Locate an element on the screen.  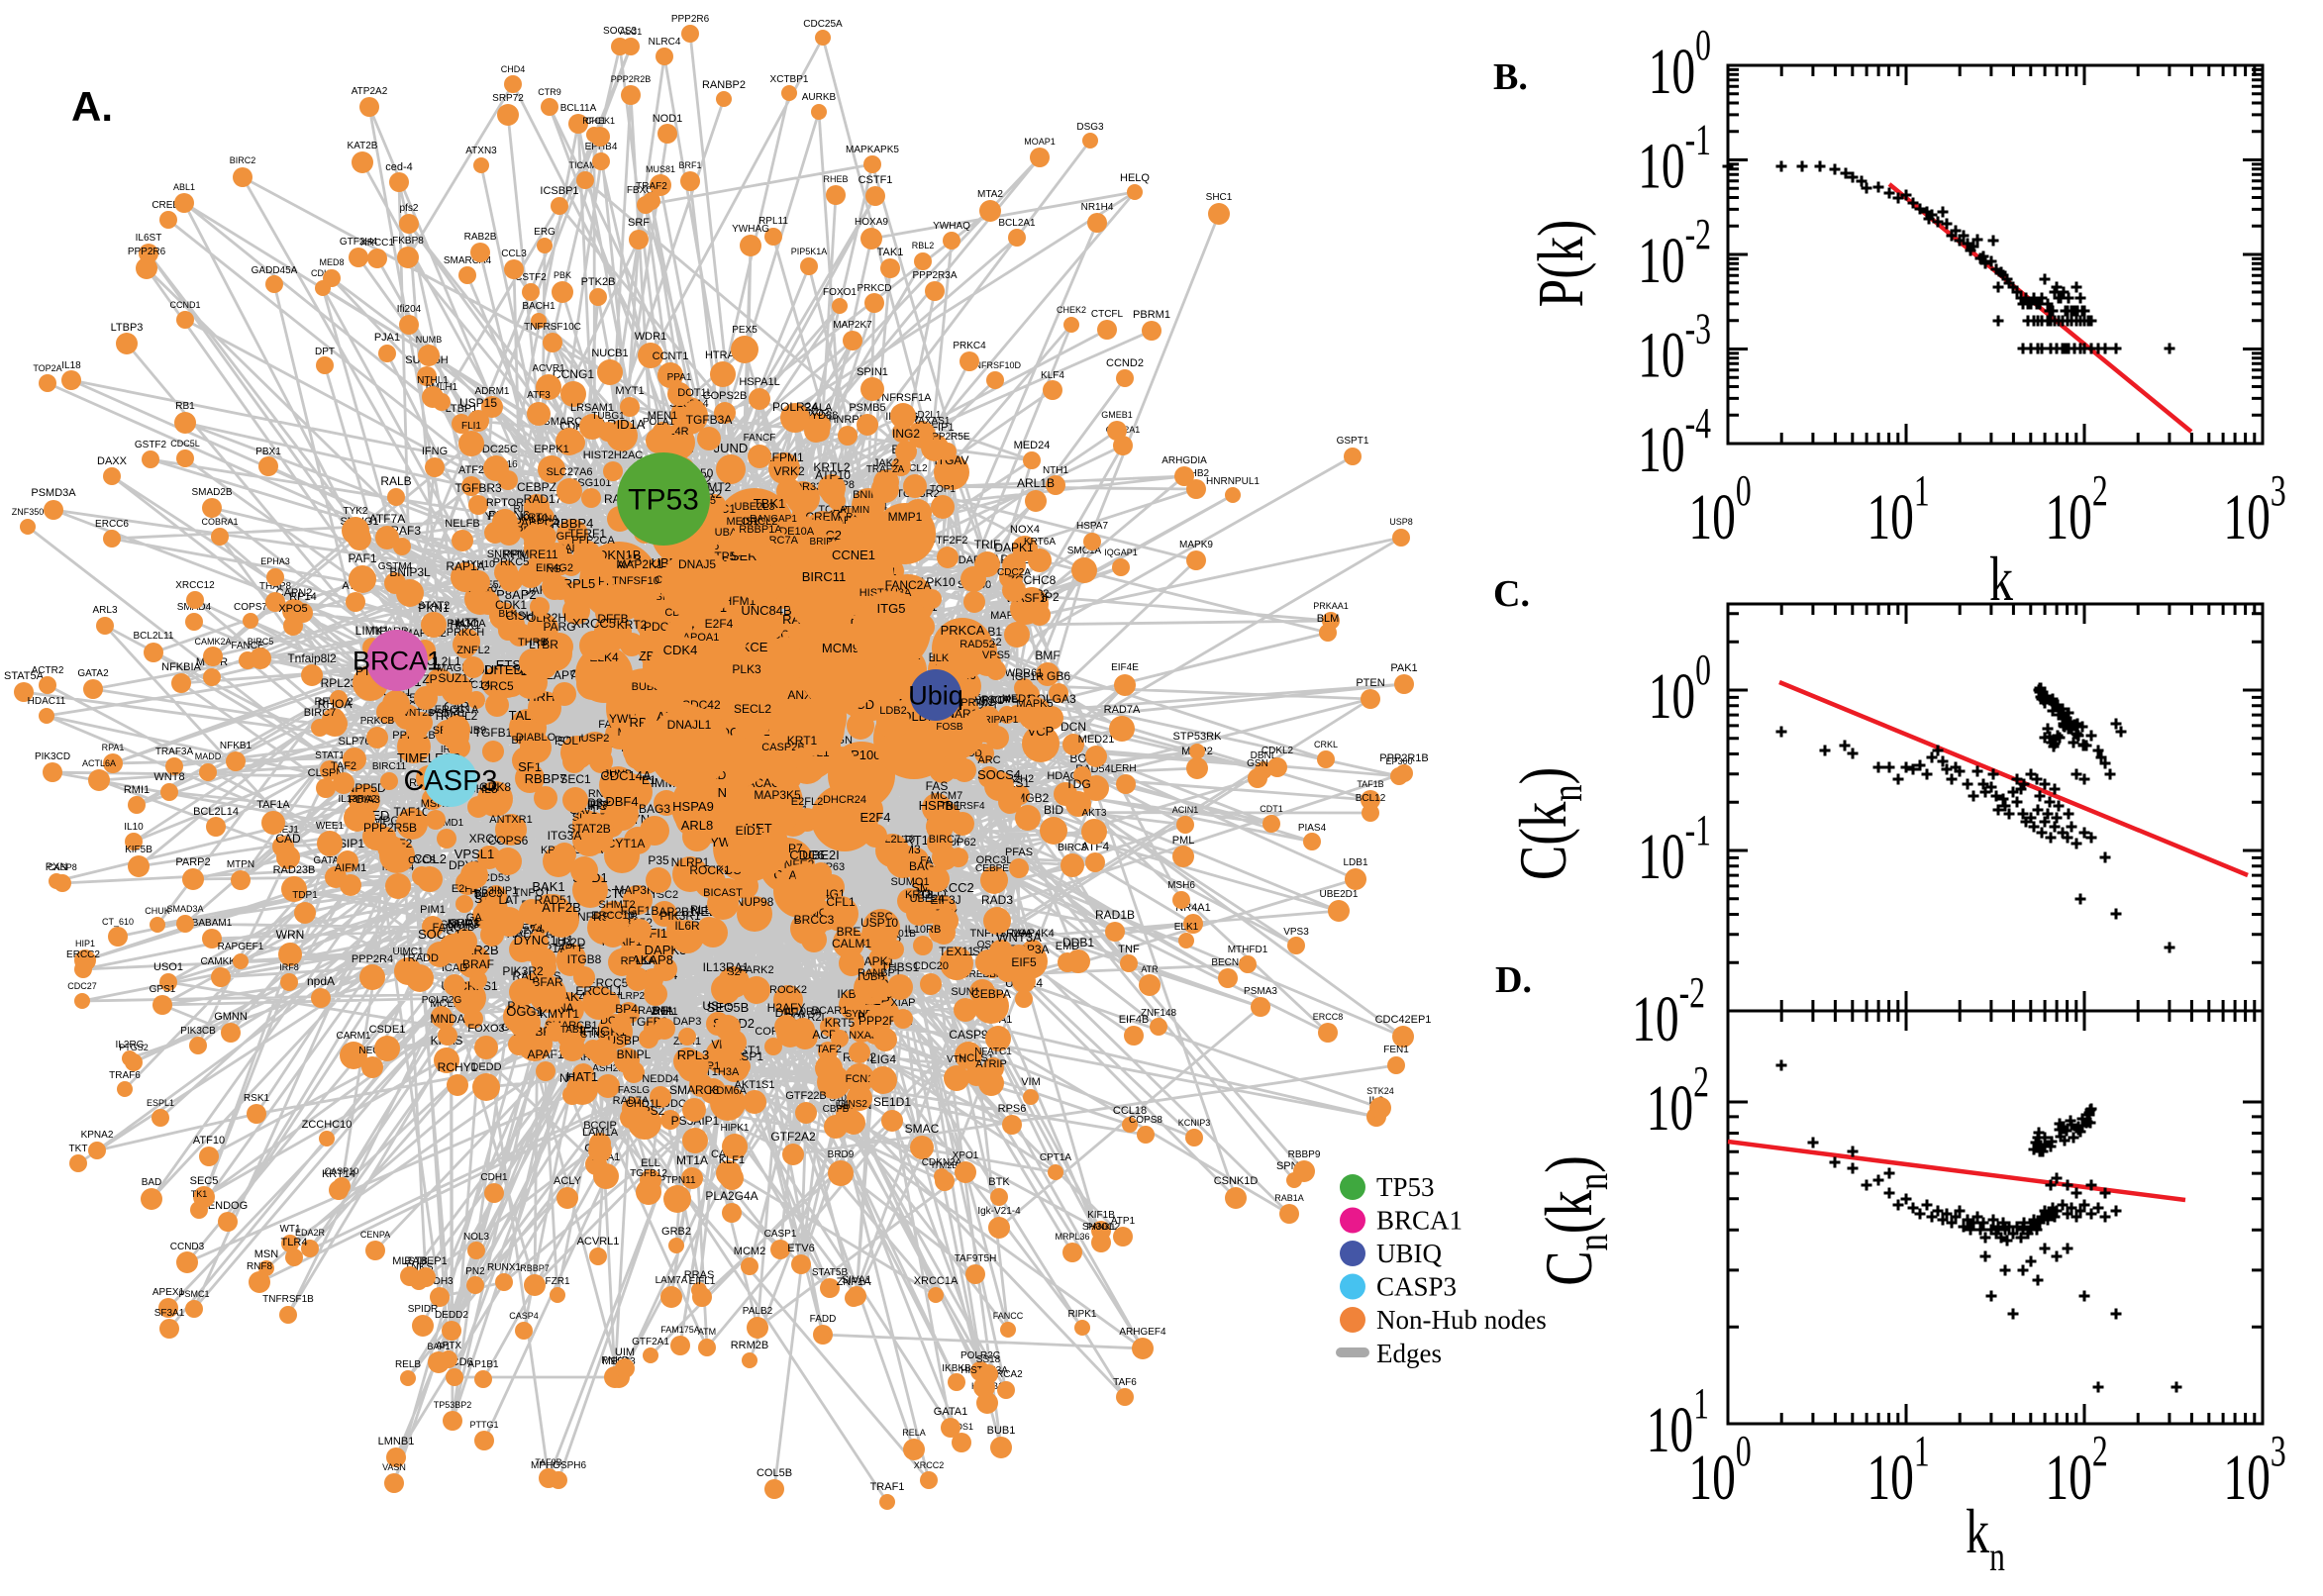
svg-text: CDC27 is located at coordinates (82, 986).